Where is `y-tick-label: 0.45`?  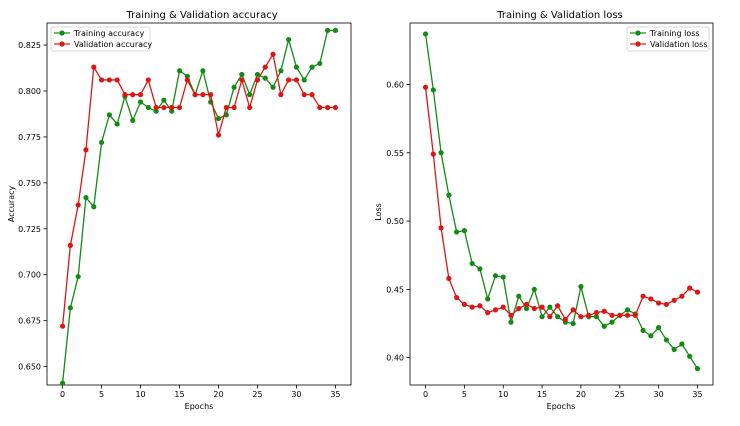 y-tick-label: 0.45 is located at coordinates (395, 289).